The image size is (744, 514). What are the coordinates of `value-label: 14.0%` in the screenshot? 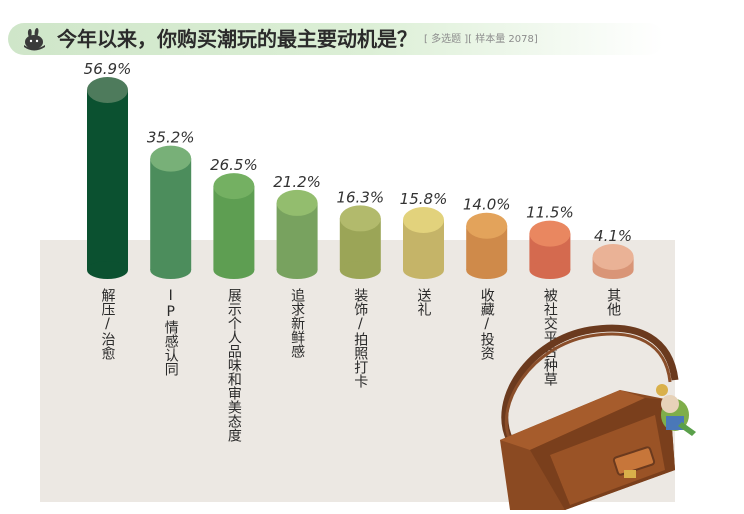 It's located at (487, 205).